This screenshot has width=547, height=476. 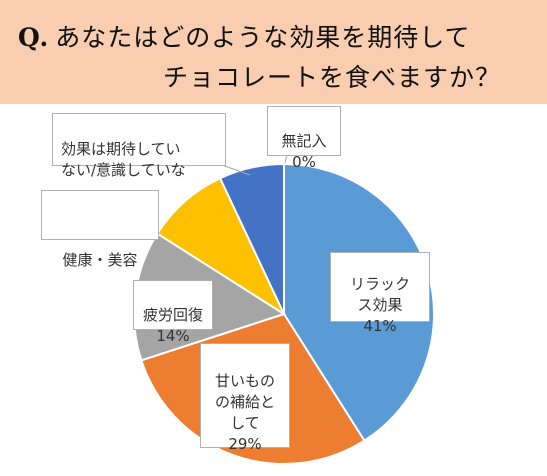 I want to click on label-none-text: 効果は期待してい ない/意識していな, so click(x=123, y=159).